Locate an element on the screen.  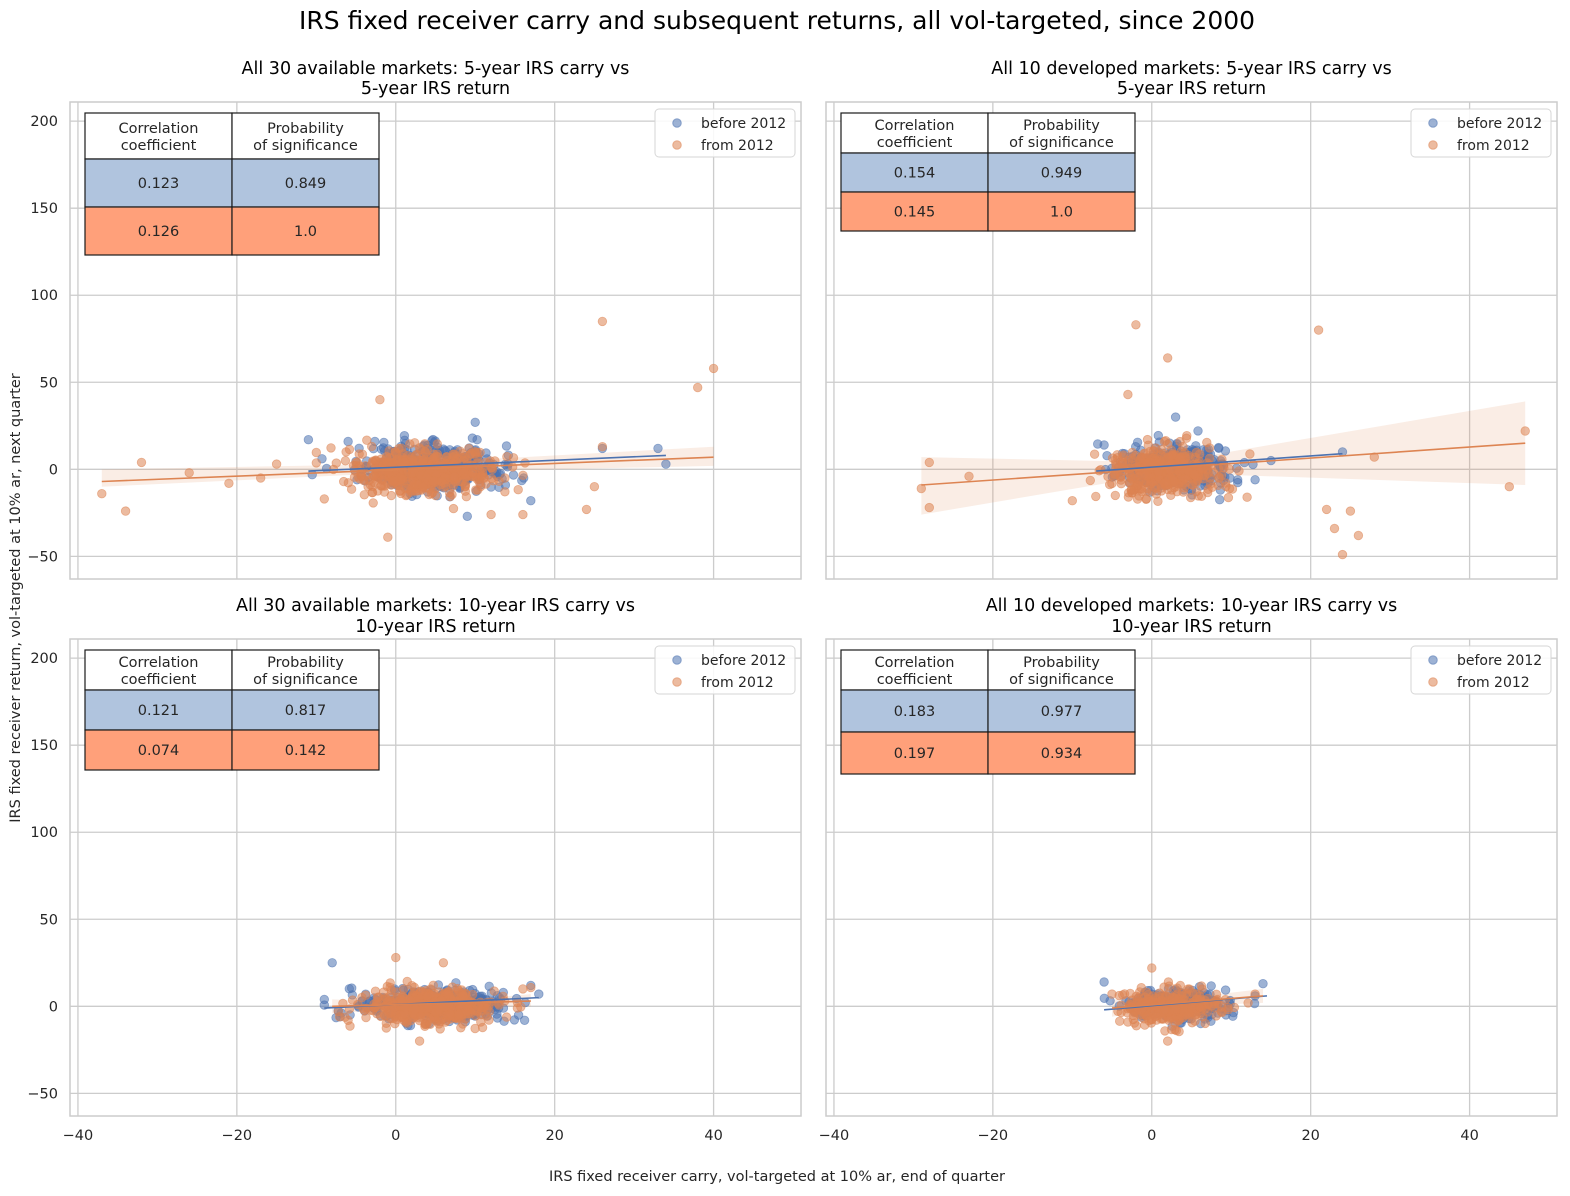
table-cell-value: 1.0 is located at coordinates (1061, 213).